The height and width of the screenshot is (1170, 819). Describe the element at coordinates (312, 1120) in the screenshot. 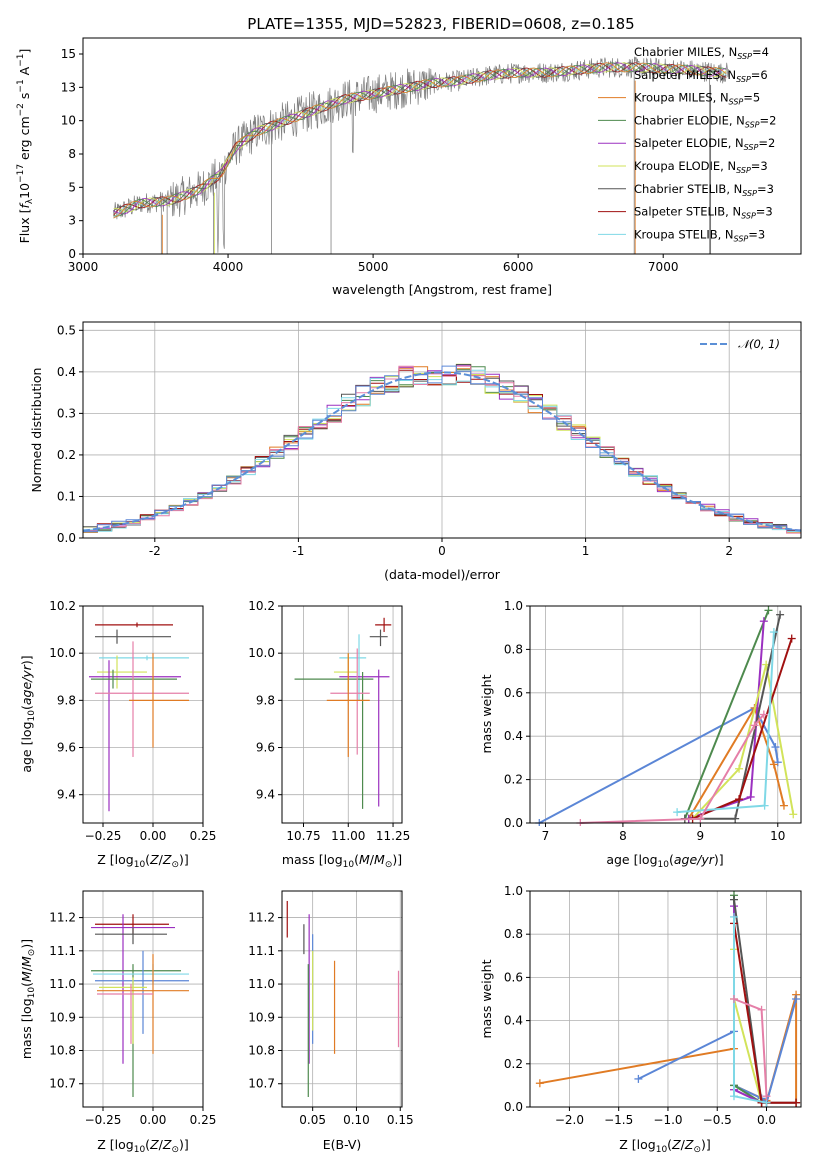

I see `x-tick-label: 0.05` at that location.